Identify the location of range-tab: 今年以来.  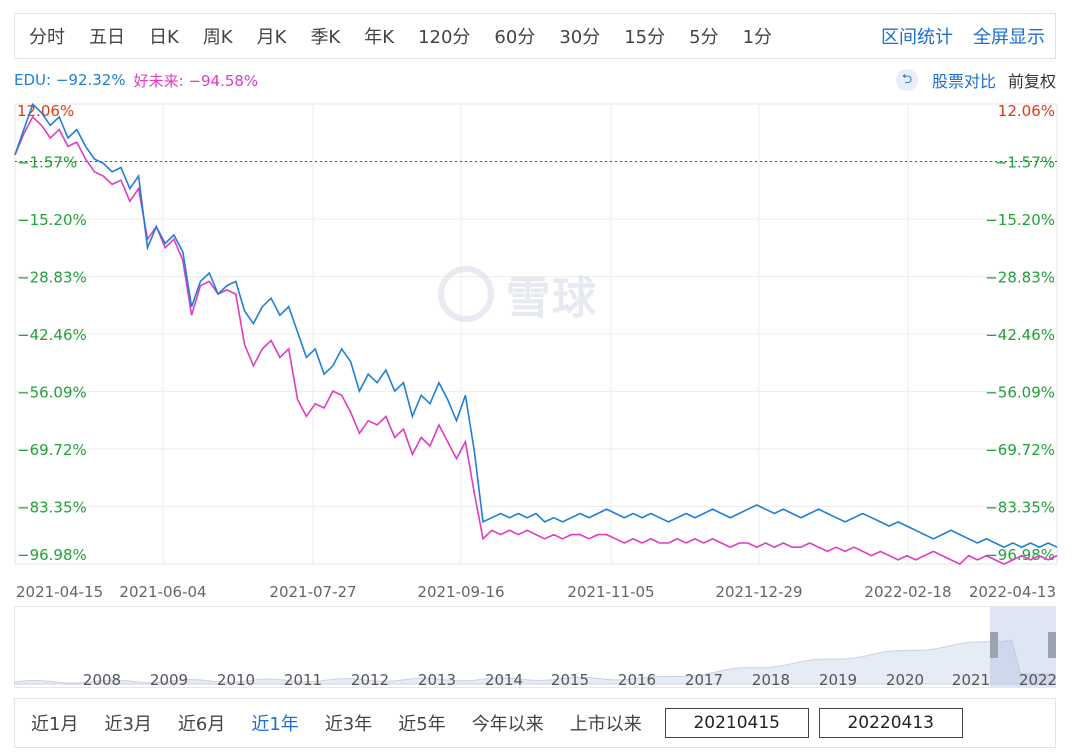
(507, 724).